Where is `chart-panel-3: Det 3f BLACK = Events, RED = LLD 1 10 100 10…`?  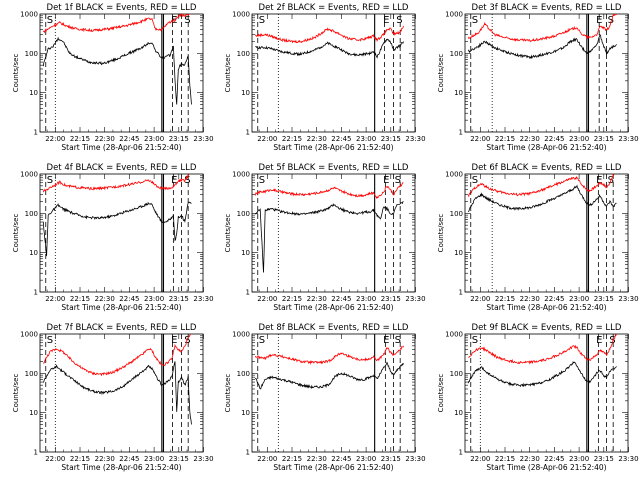
chart-panel-3: Det 3f BLACK = Events, RED = LLD 1 10 100 10… is located at coordinates (538, 77).